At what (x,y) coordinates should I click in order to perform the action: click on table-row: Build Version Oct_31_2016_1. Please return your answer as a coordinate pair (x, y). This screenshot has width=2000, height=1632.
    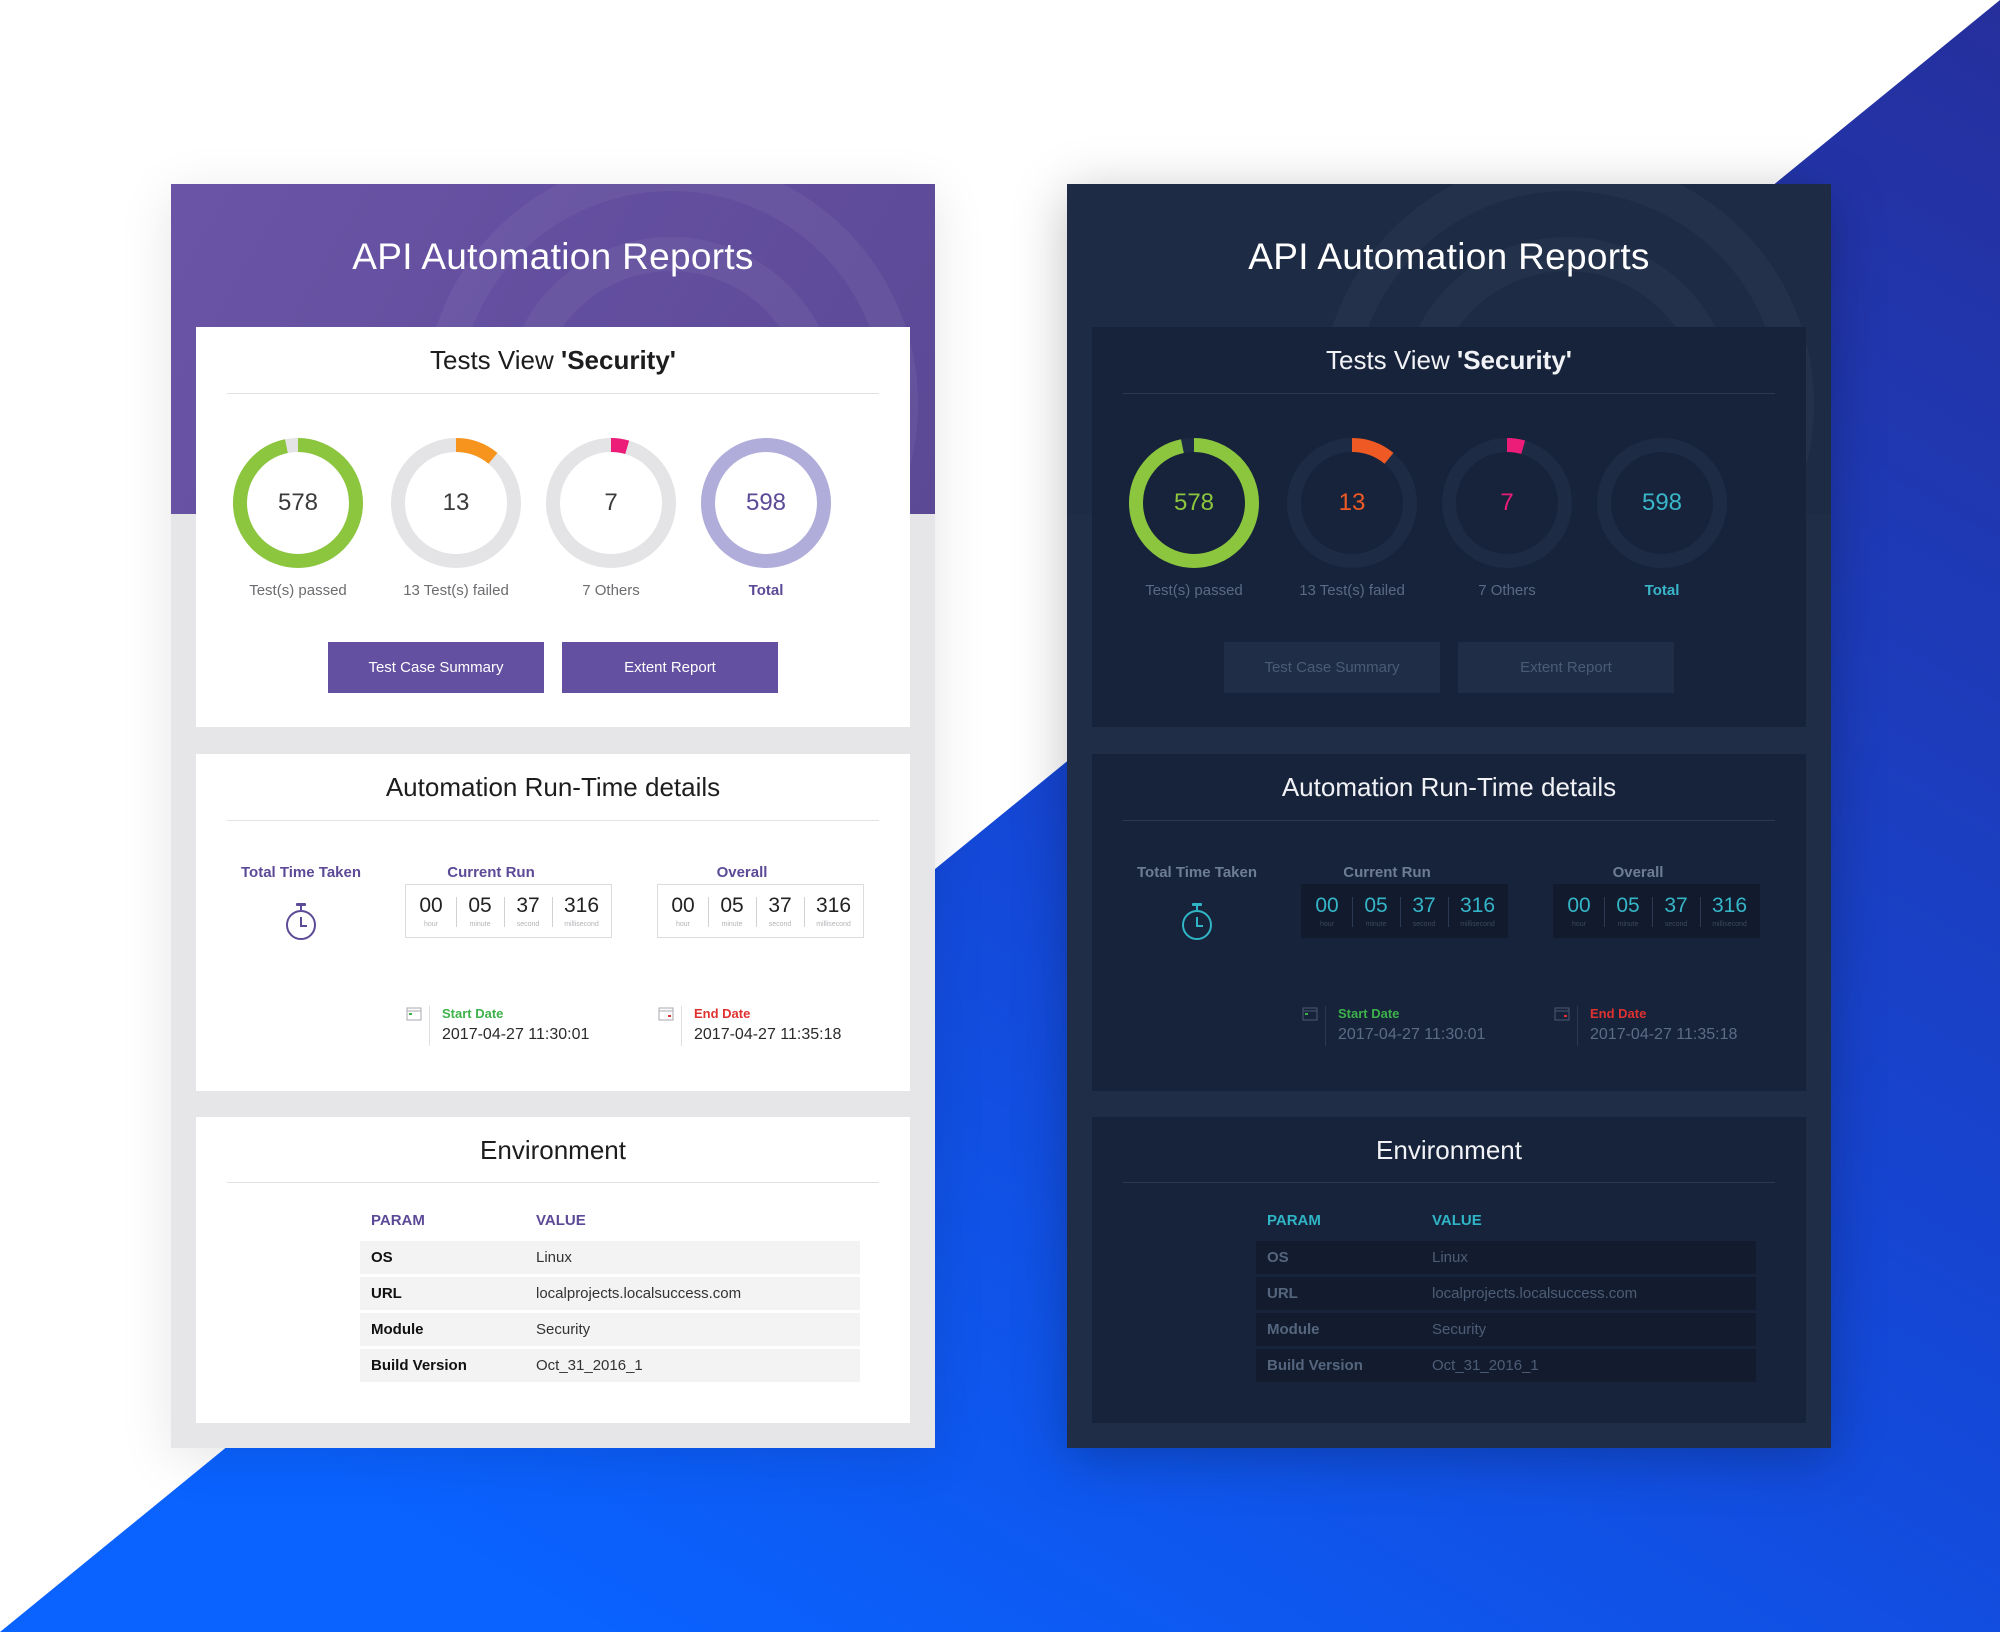
    Looking at the image, I should click on (1506, 1365).